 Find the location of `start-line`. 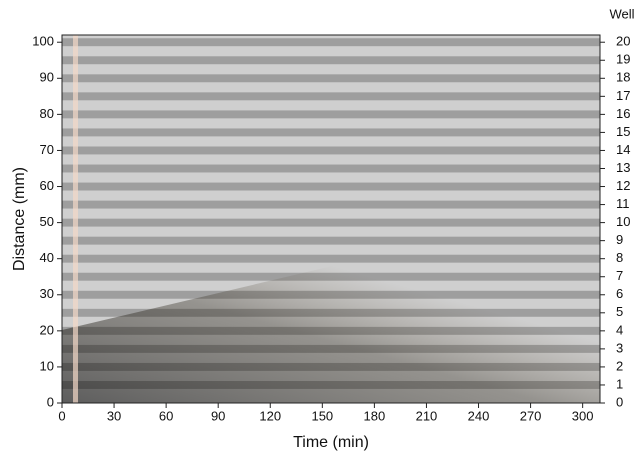

start-line is located at coordinates (75, 219).